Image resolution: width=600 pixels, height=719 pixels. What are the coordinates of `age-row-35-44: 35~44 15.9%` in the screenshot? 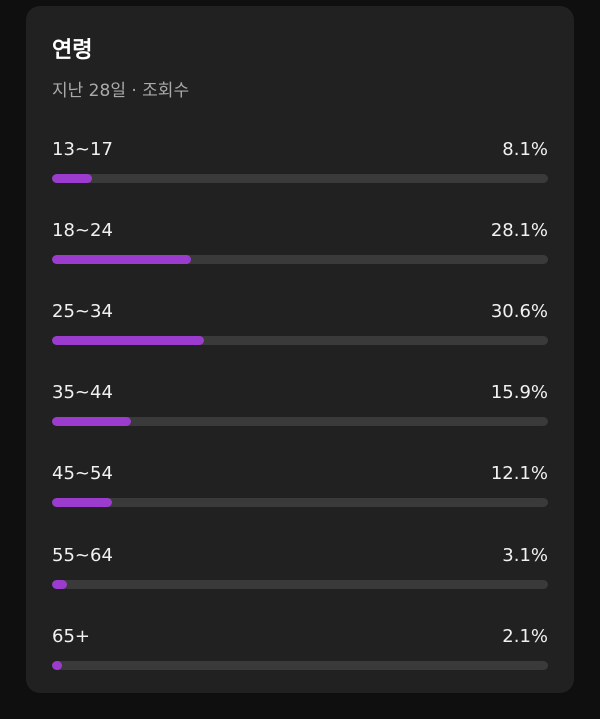 It's located at (300, 406).